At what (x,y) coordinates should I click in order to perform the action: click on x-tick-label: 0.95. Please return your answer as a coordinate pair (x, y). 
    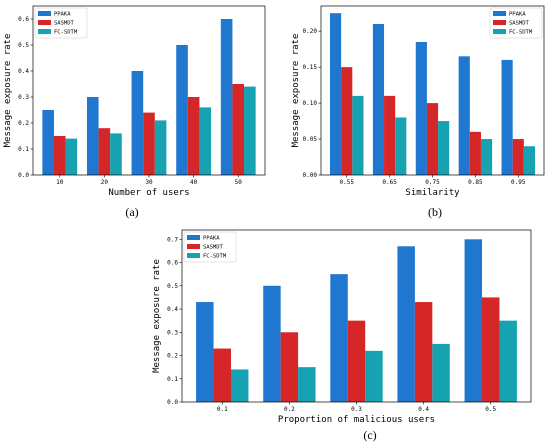
    Looking at the image, I should click on (518, 182).